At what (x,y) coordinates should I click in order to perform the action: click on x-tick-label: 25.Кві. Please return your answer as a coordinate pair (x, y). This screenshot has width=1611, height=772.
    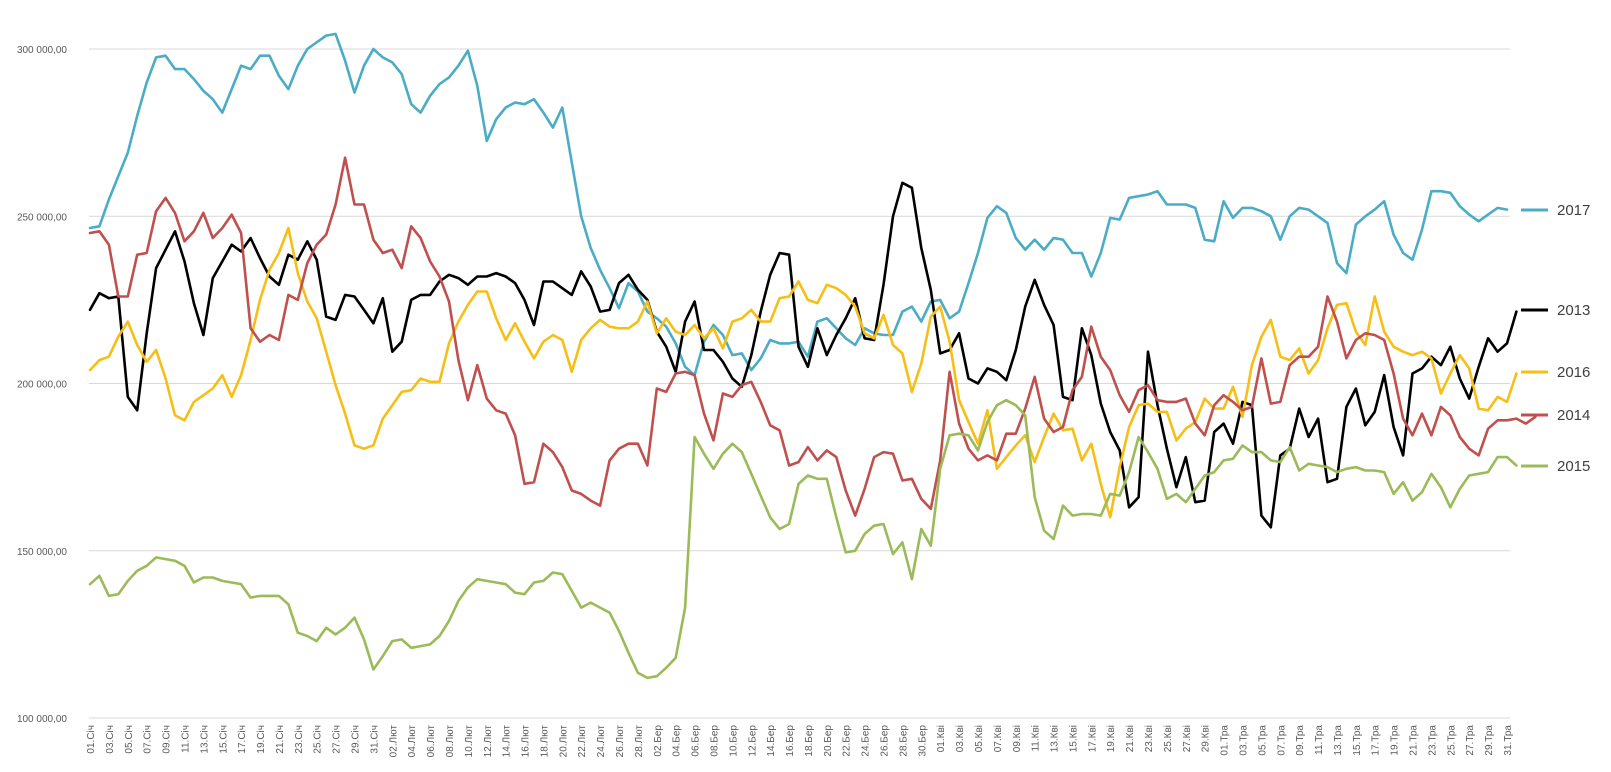
    Looking at the image, I should click on (1168, 738).